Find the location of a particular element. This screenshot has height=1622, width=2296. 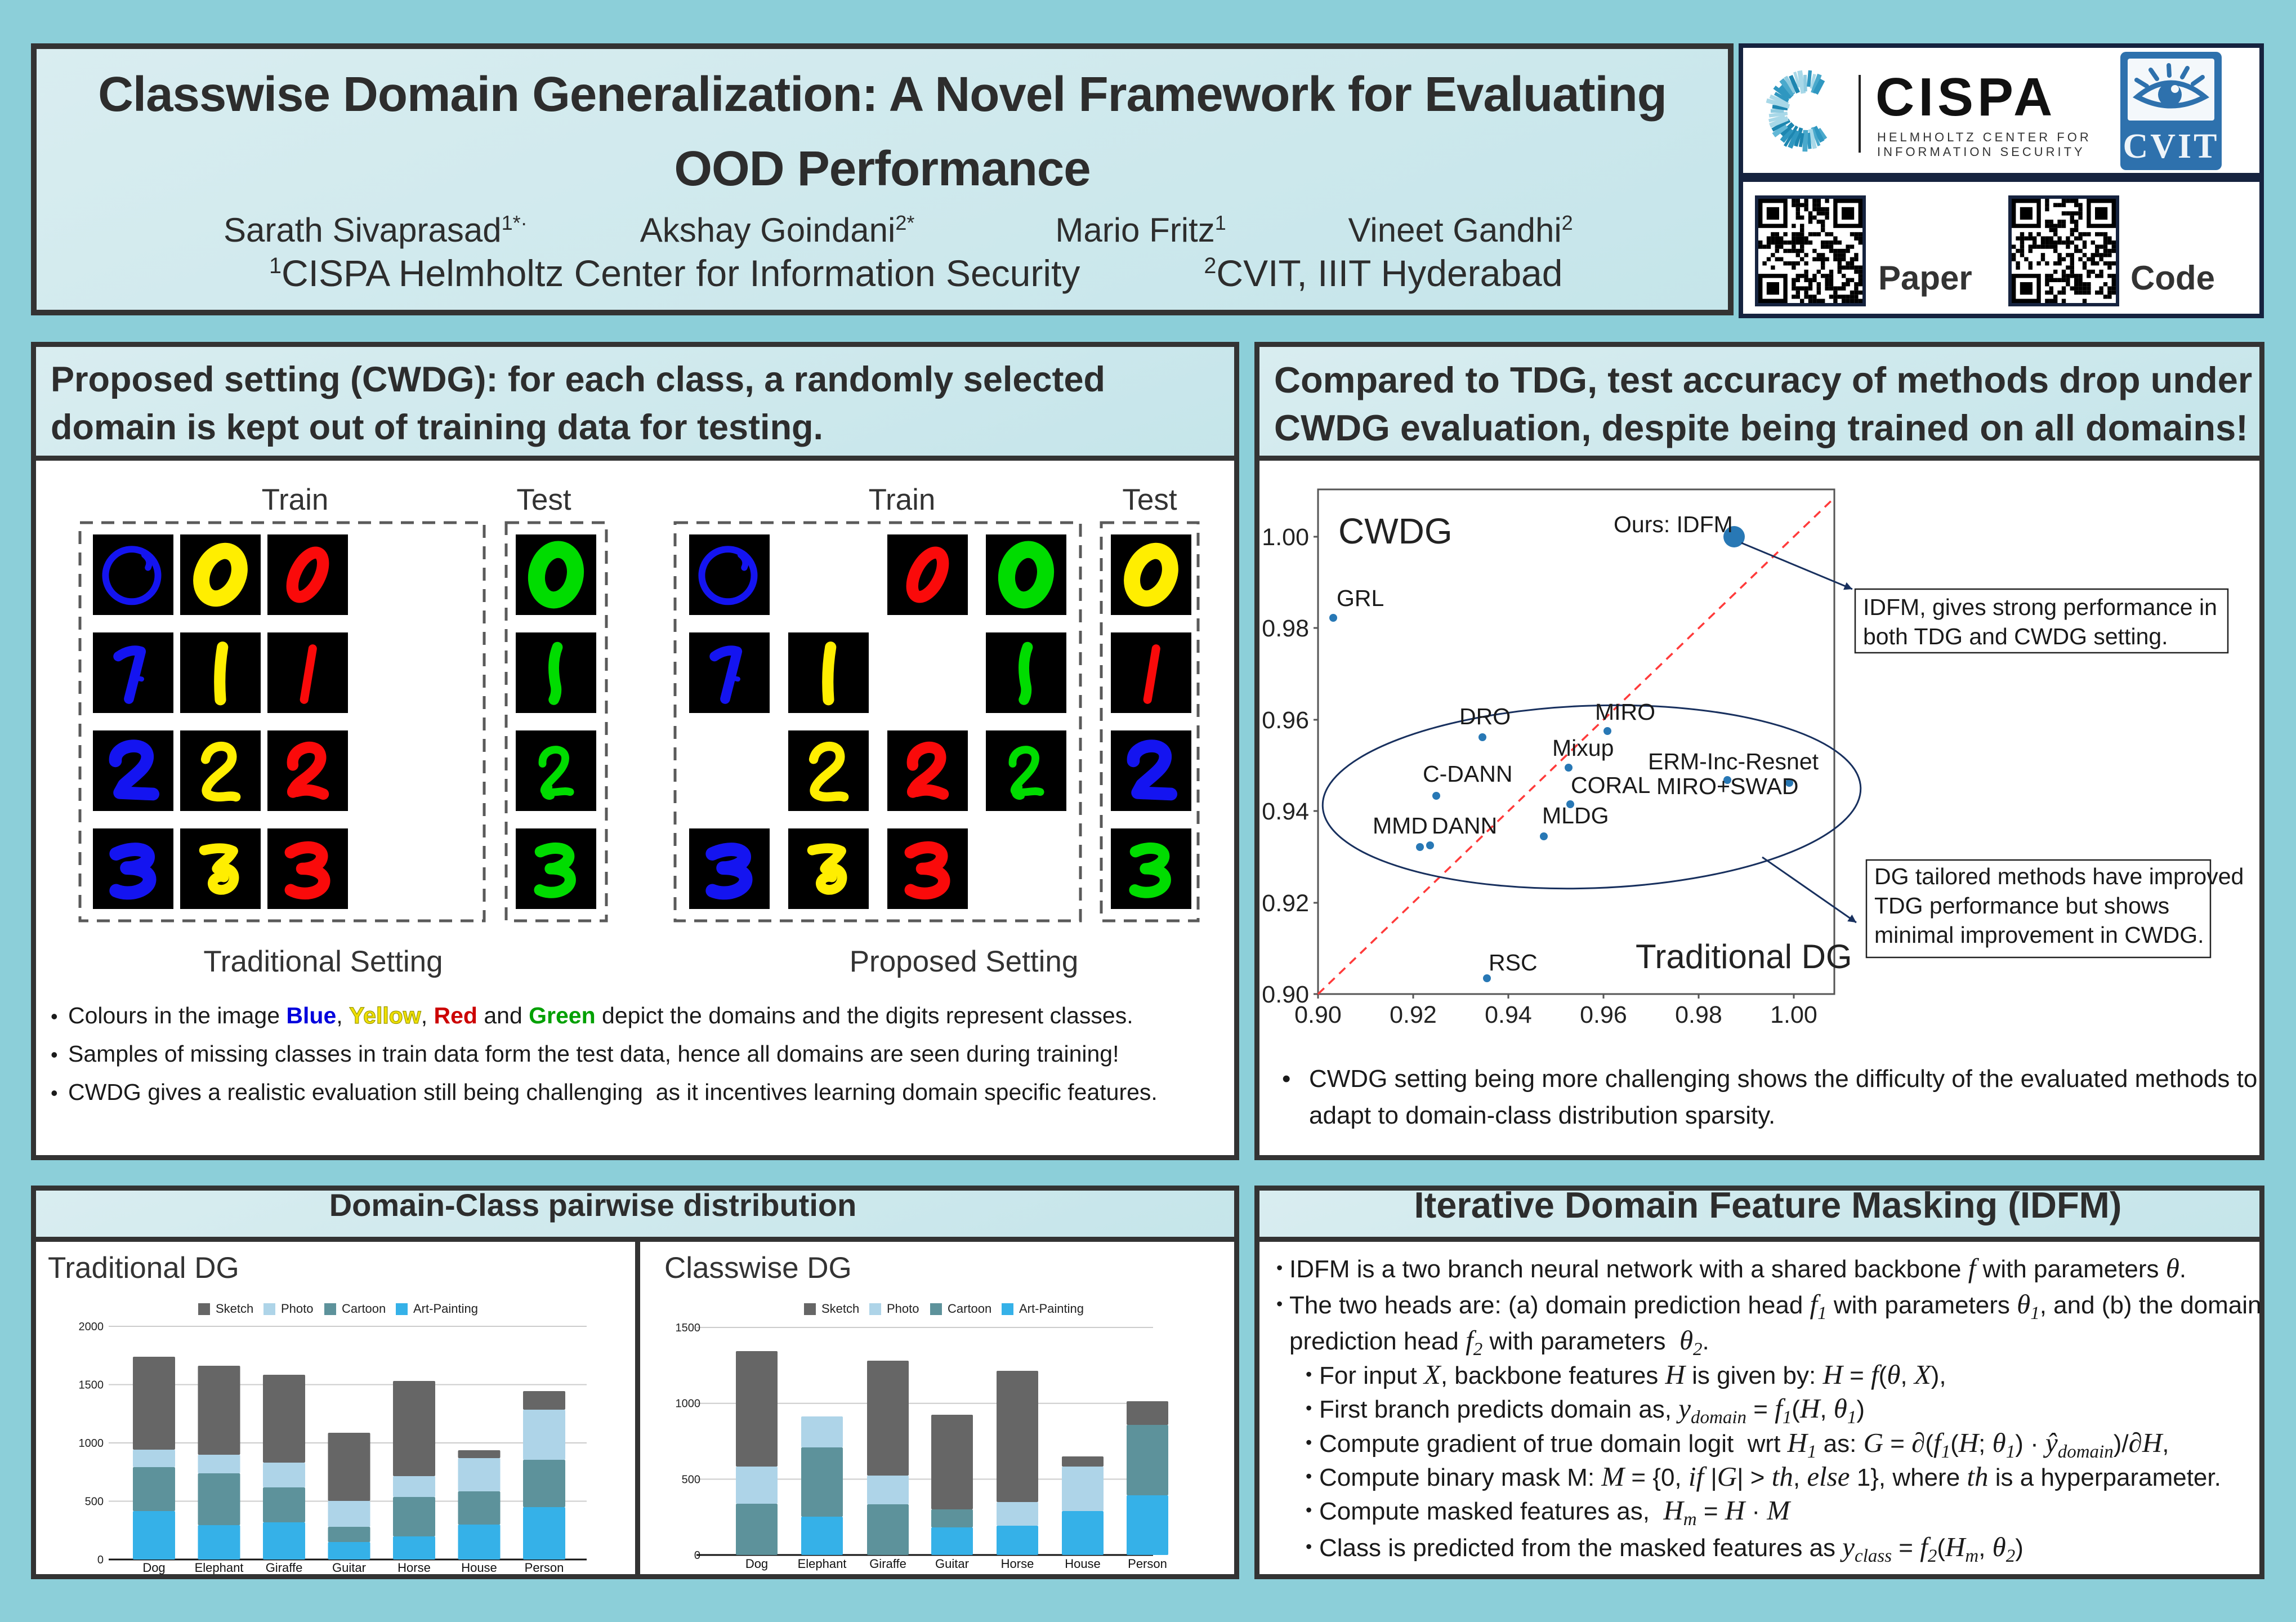

svg-text: TDG performance but shows is located at coordinates (2021, 906).